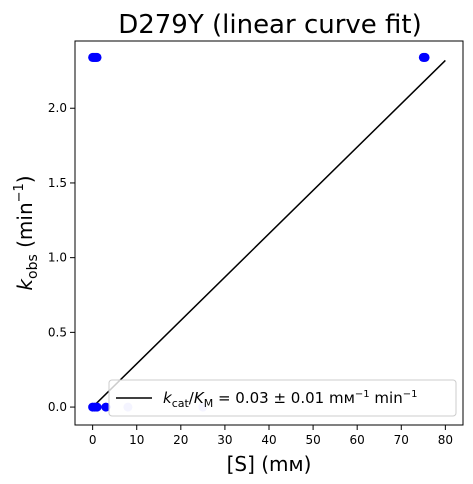  What do you see at coordinates (57, 332) in the screenshot?
I see `y-tick-label: 0.5` at bounding box center [57, 332].